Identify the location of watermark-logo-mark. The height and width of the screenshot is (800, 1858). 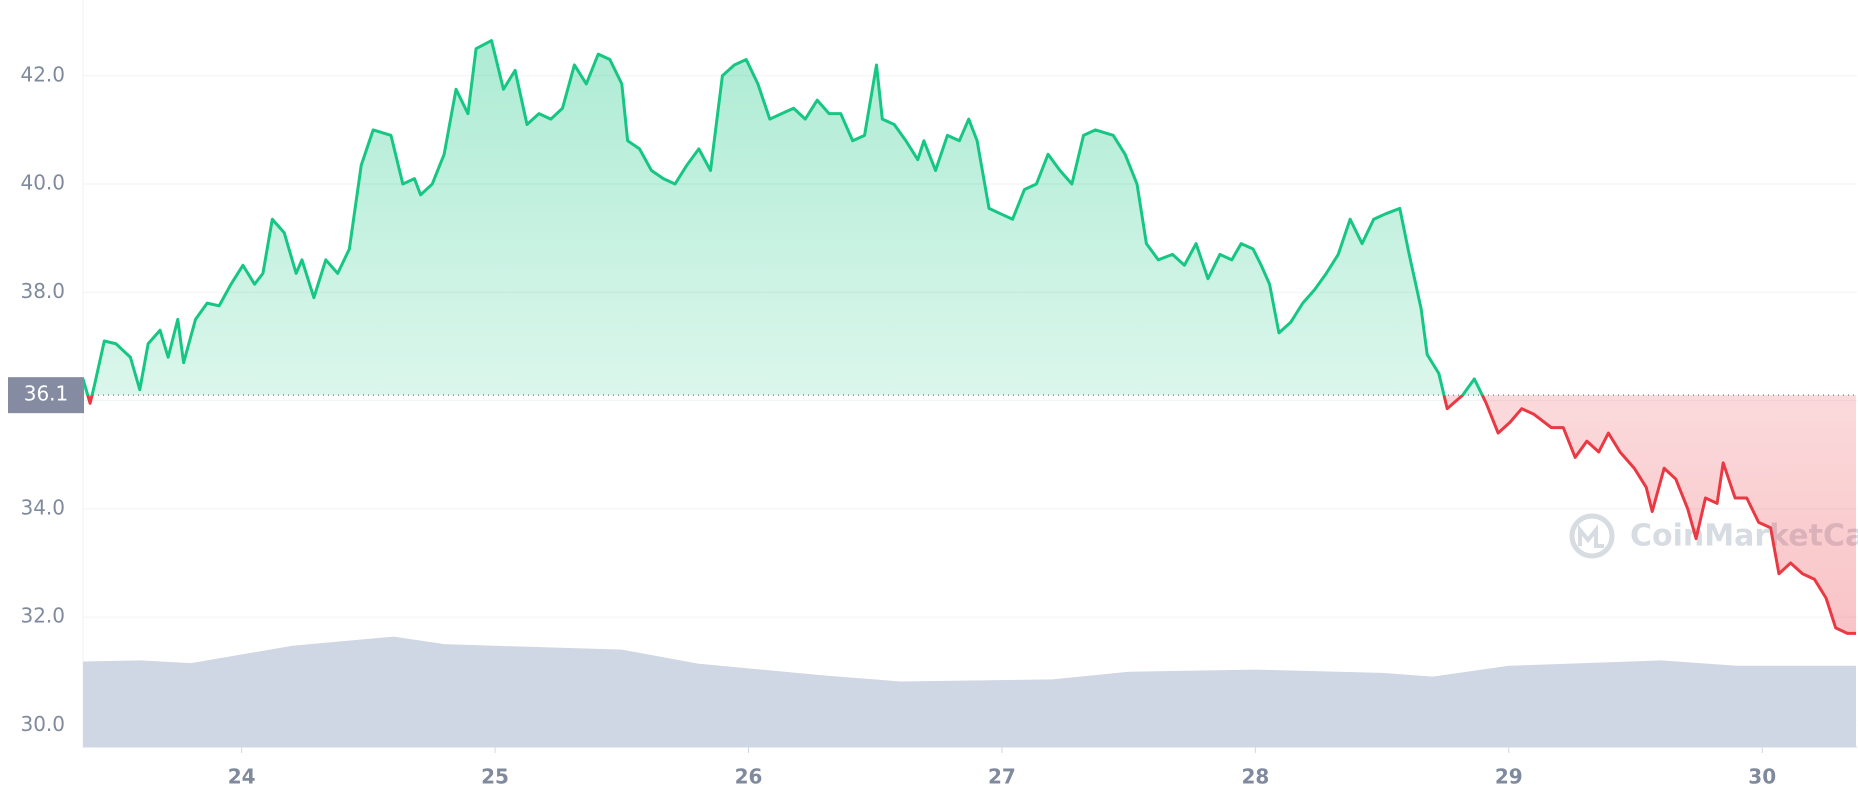
(1591, 536).